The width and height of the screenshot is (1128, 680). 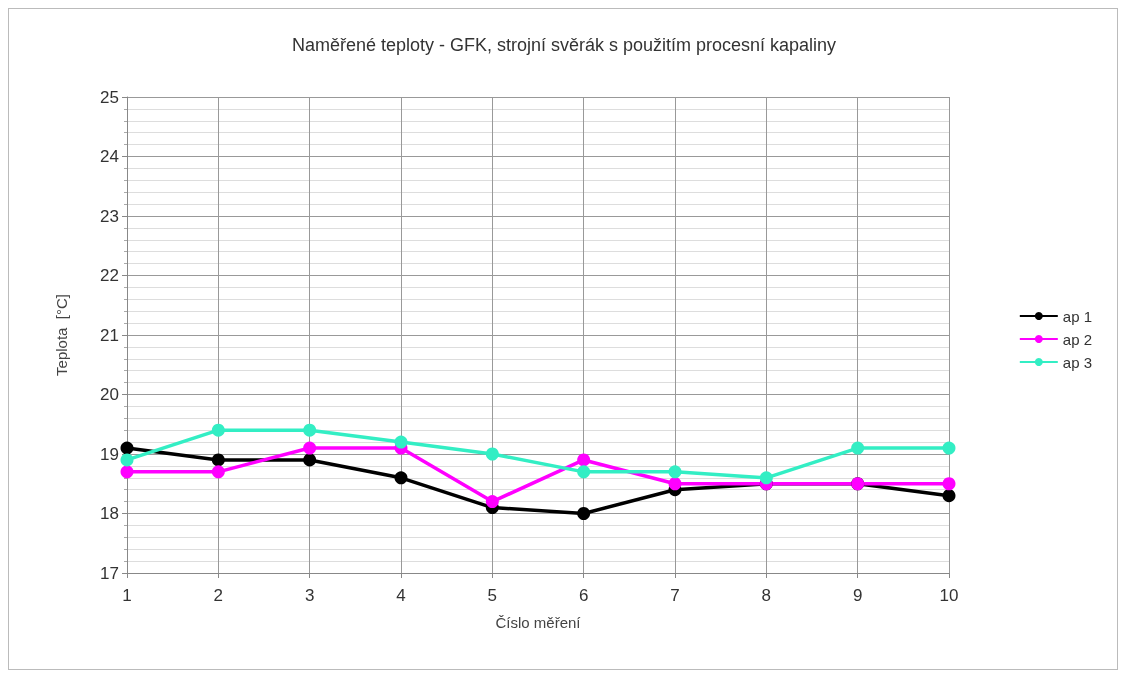 I want to click on chart-title: Naměřené teploty - GFK, strojní svěrák s použitím procesní kapaliny, so click(x=564, y=45).